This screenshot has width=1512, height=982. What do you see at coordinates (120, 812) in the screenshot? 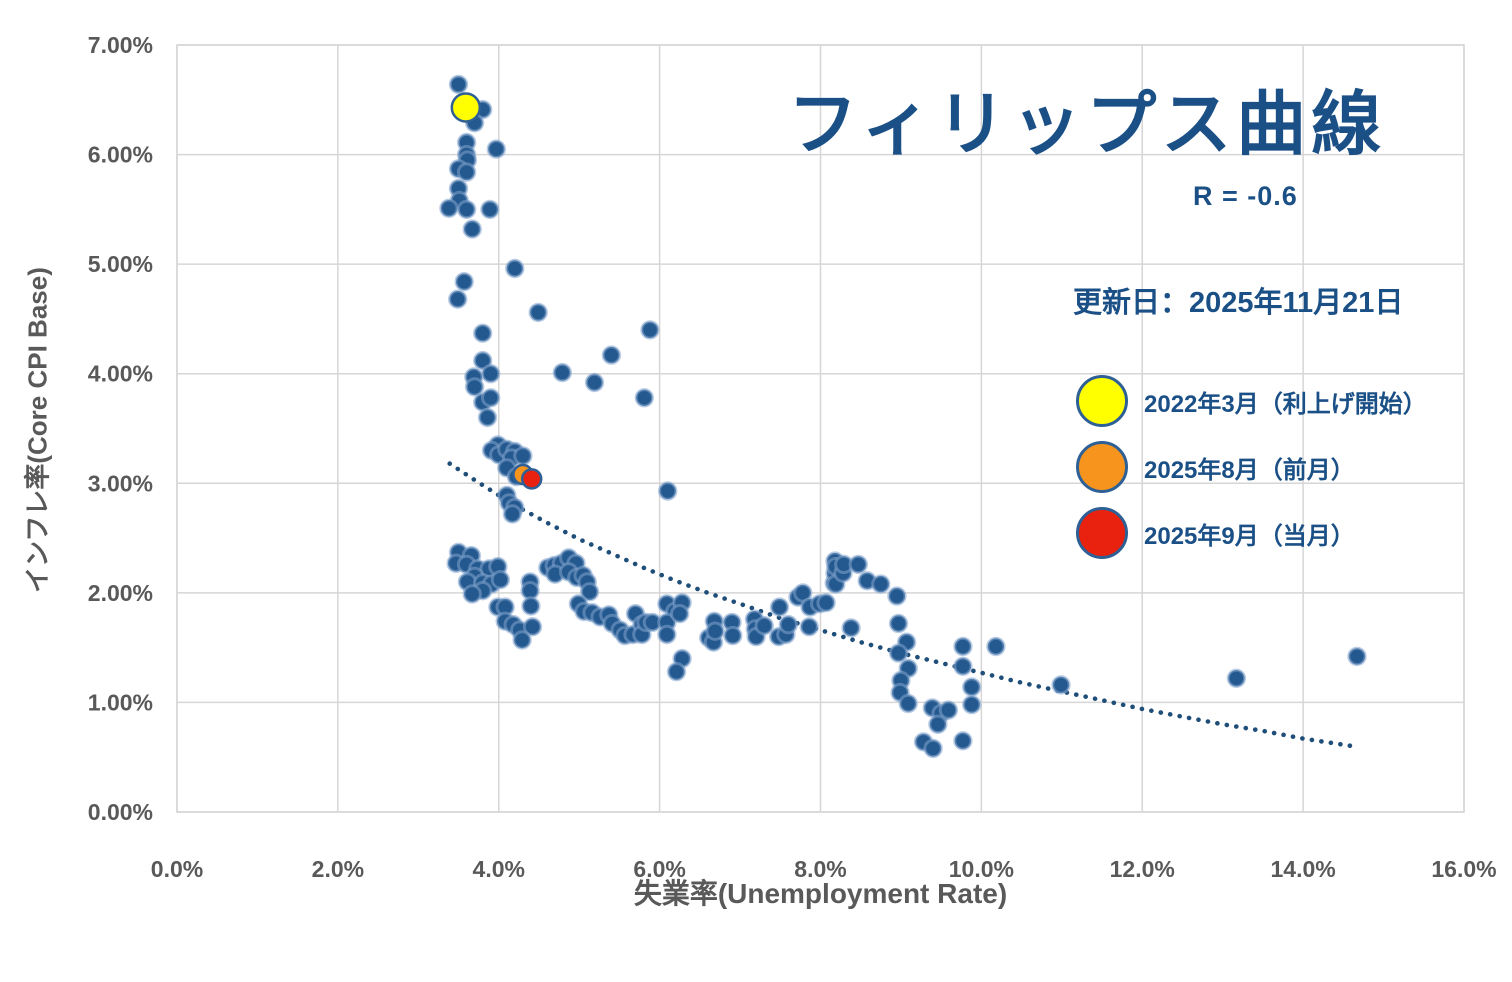
I see `y-tick-label: 0.00%` at bounding box center [120, 812].